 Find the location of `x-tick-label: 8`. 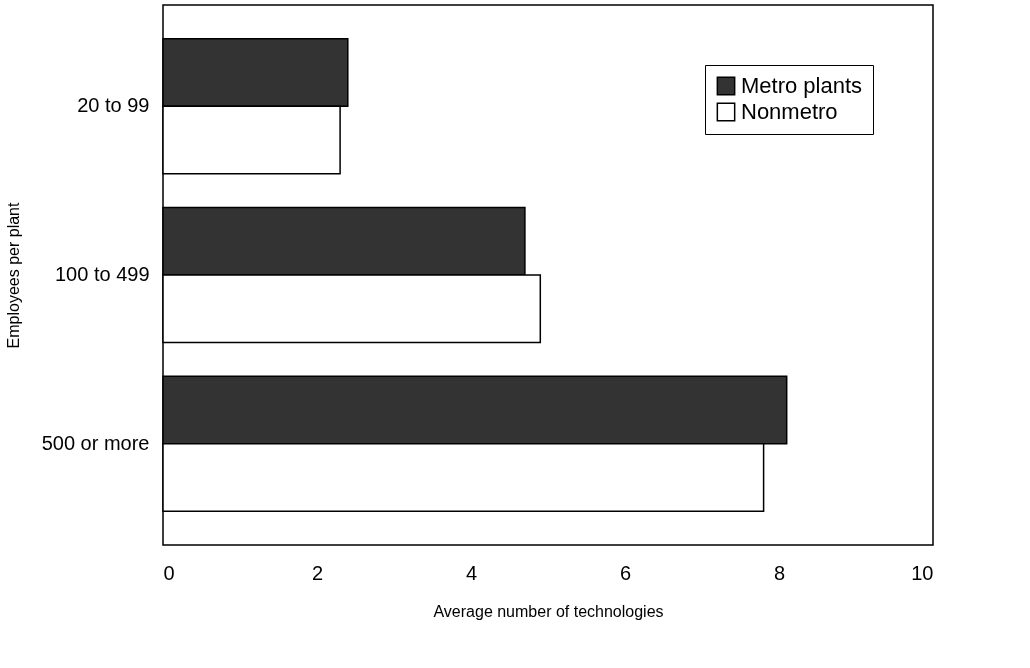

x-tick-label: 8 is located at coordinates (779, 572).